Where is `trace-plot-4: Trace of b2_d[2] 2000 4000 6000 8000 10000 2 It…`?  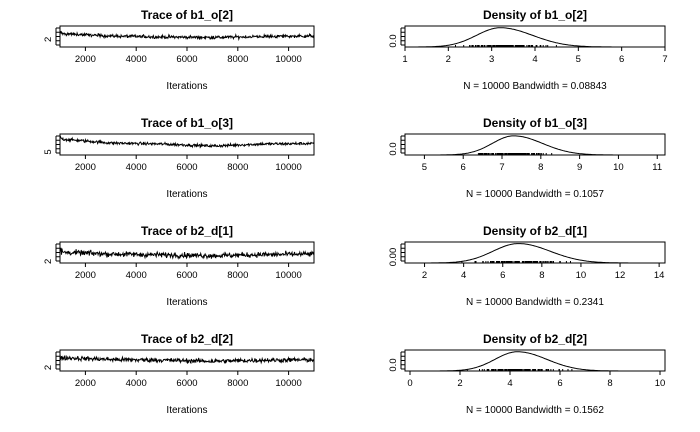 trace-plot-4: Trace of b2_d[2] 2000 4000 6000 8000 10000 2 It… is located at coordinates (179, 374).